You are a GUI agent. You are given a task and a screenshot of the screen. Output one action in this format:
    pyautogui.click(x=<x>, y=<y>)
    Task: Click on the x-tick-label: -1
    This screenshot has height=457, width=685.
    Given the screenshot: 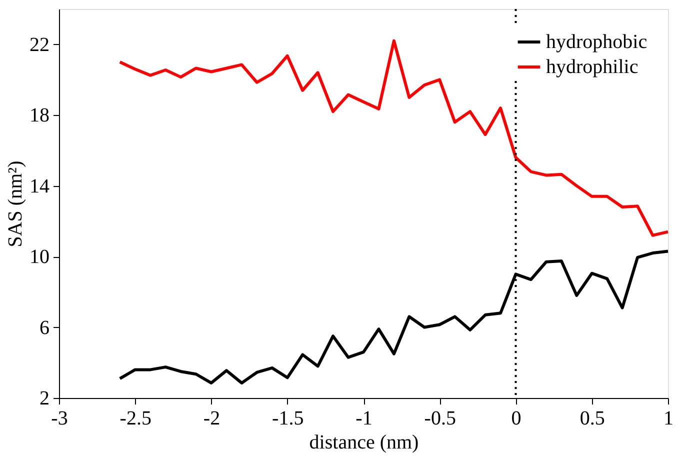 What is the action you would take?
    pyautogui.click(x=364, y=419)
    